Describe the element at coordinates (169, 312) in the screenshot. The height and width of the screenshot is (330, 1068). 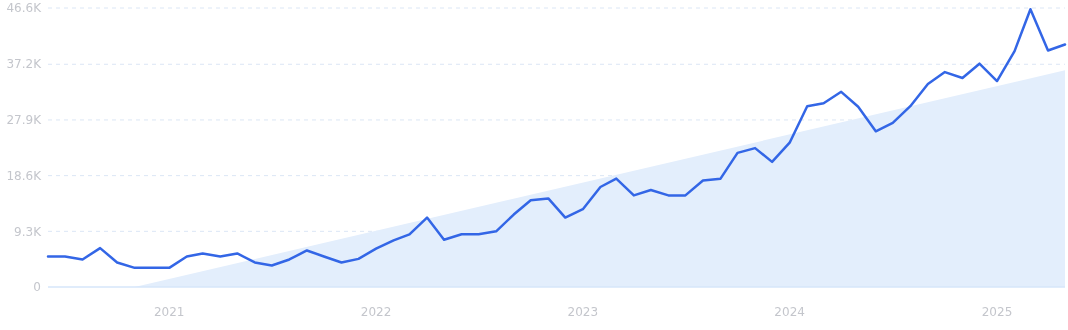
I see `x-tick-label: 2021` at that location.